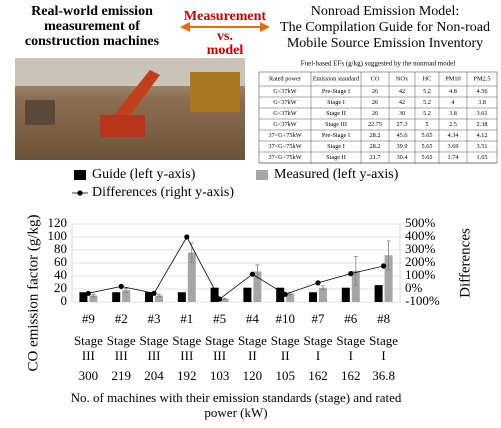 This screenshot has width=501, height=428. Describe the element at coordinates (33, 292) in the screenshot. I see `y-axis-title: CO emission factor (g/kg)` at that location.